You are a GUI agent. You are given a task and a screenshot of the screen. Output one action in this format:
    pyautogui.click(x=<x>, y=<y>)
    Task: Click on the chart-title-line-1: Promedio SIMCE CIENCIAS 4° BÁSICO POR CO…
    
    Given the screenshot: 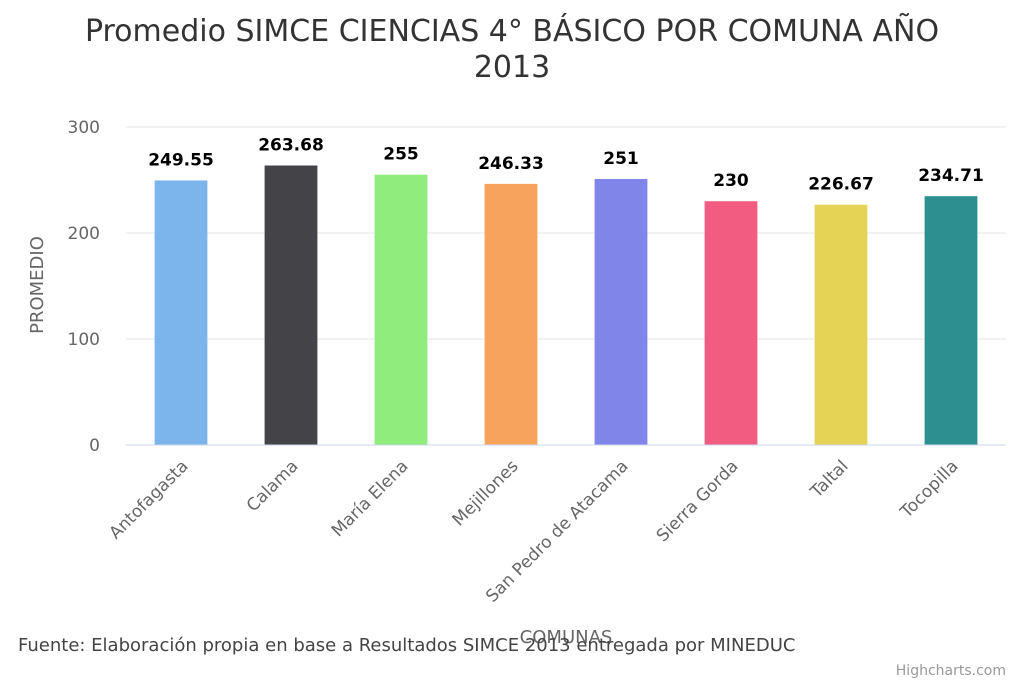 What is the action you would take?
    pyautogui.click(x=512, y=31)
    